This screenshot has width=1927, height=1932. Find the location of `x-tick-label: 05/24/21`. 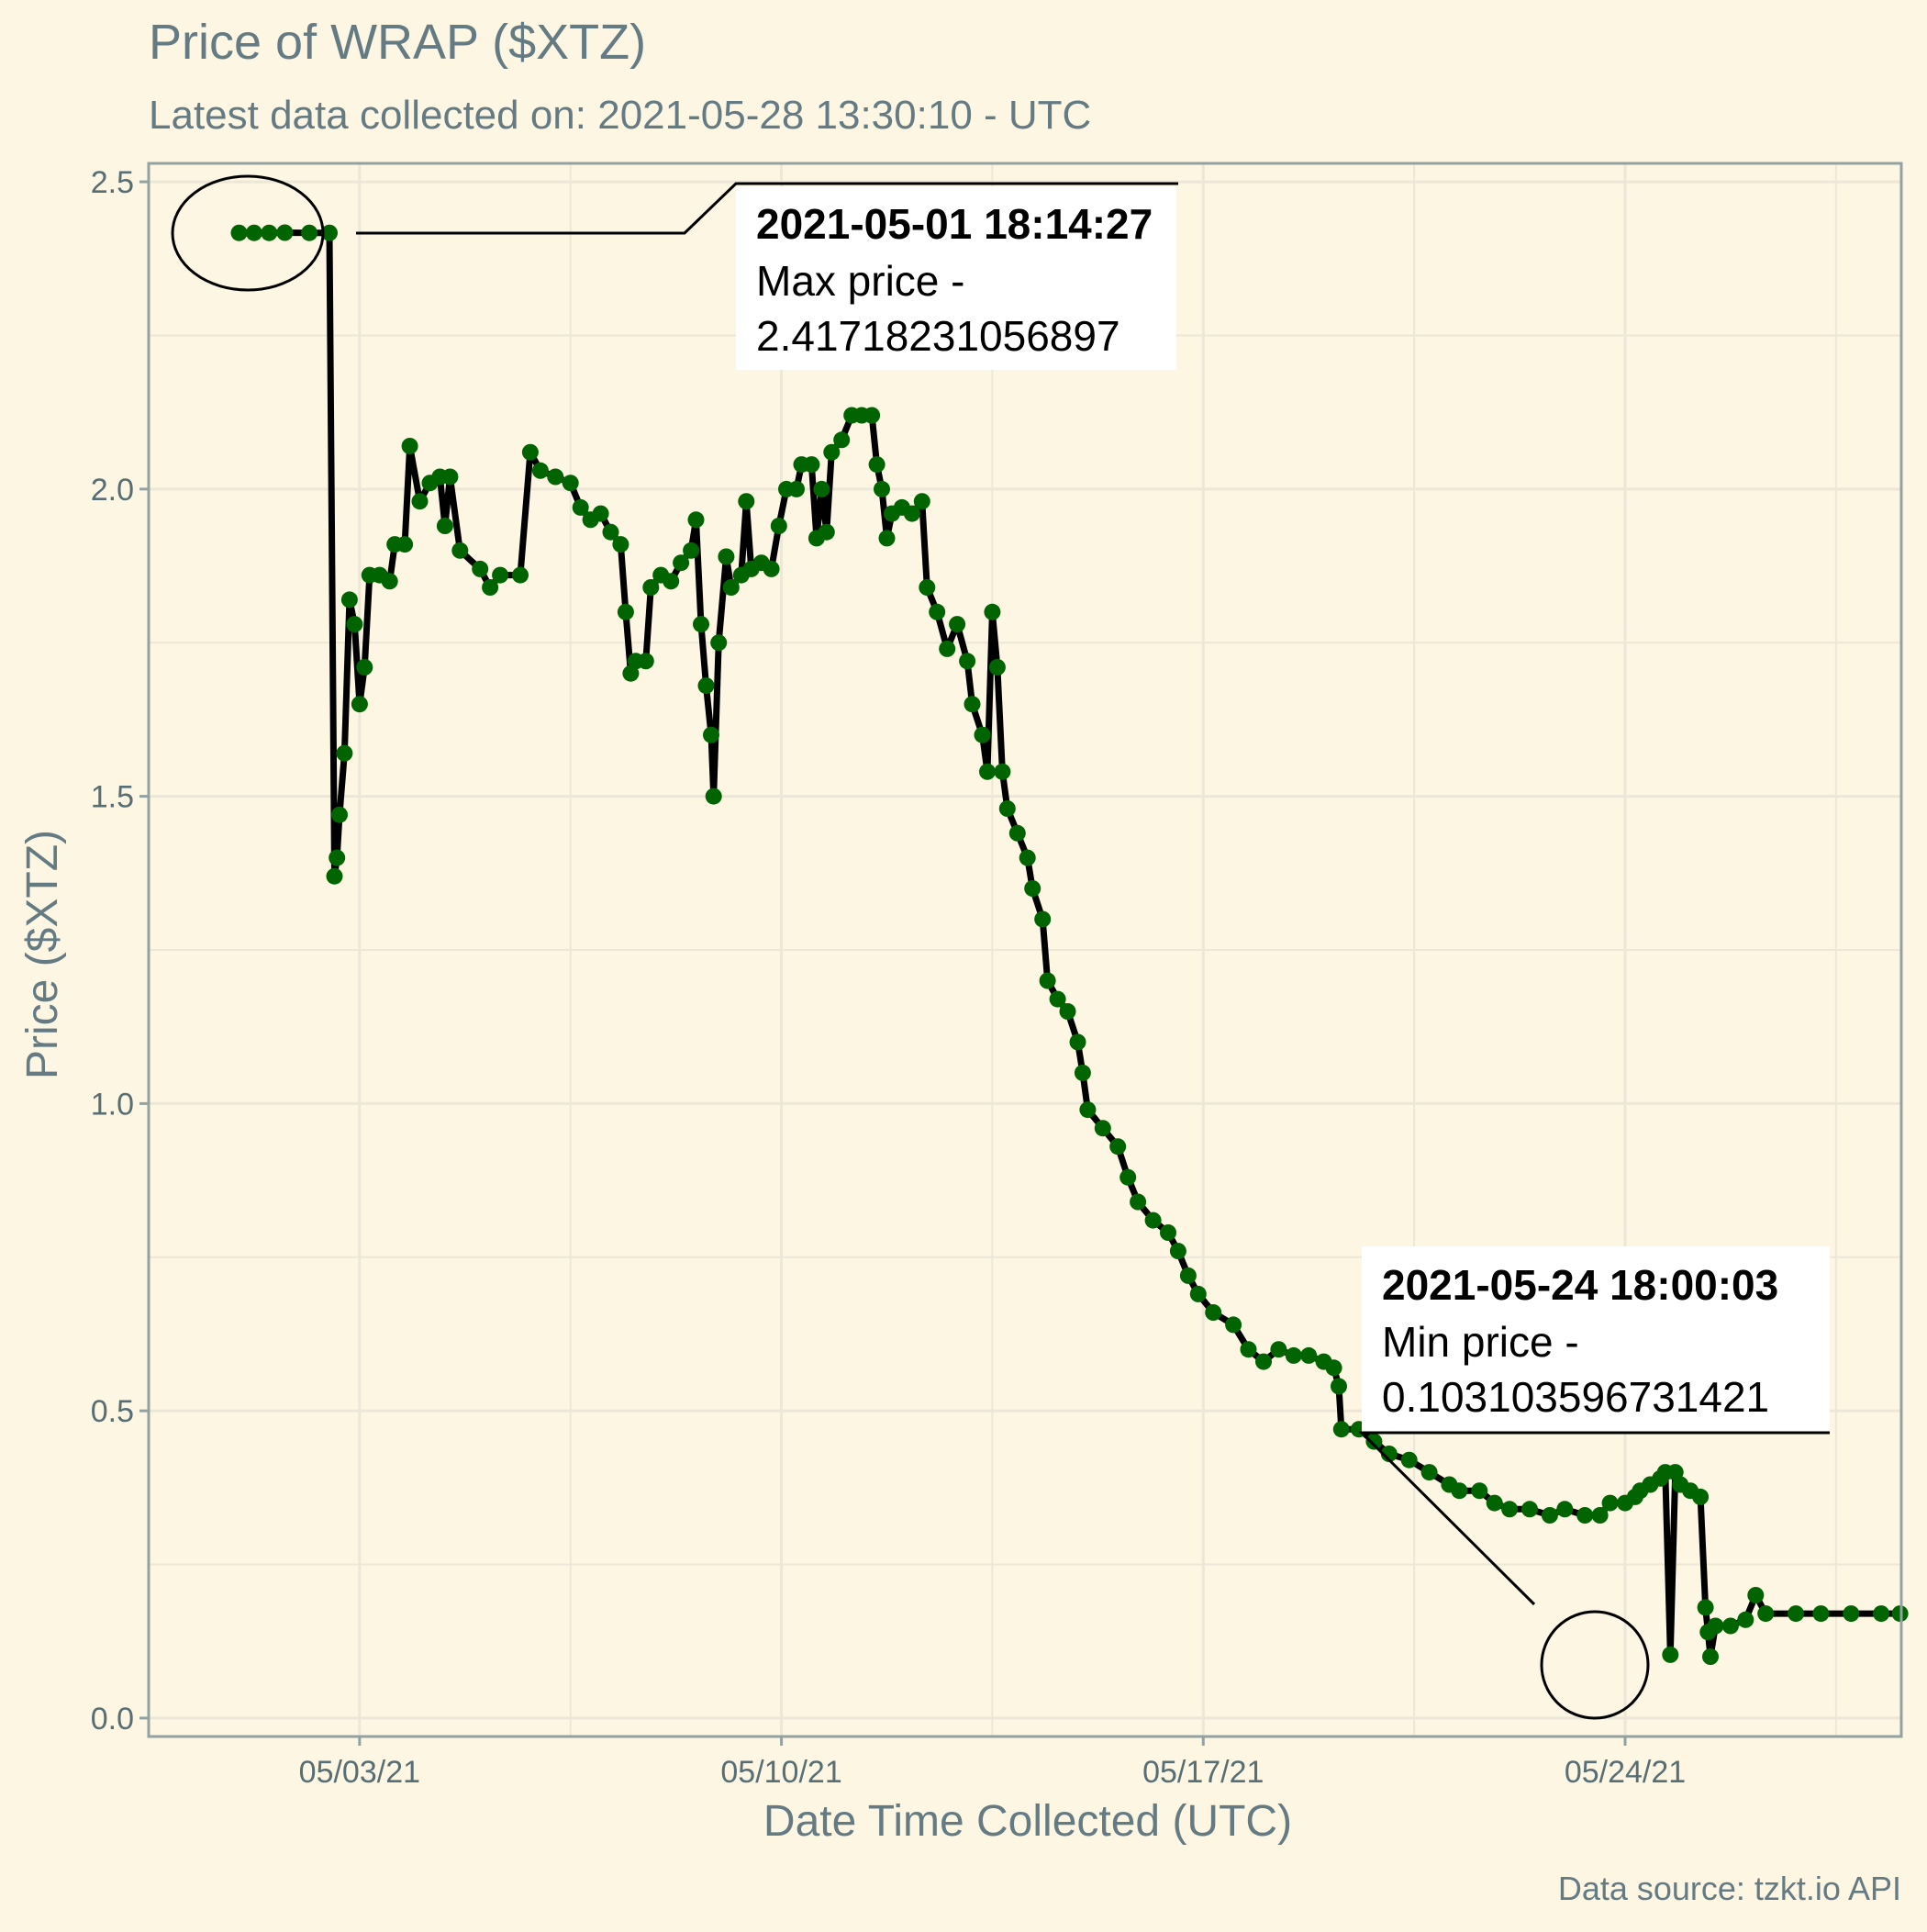

x-tick-label: 05/24/21 is located at coordinates (1625, 1772).